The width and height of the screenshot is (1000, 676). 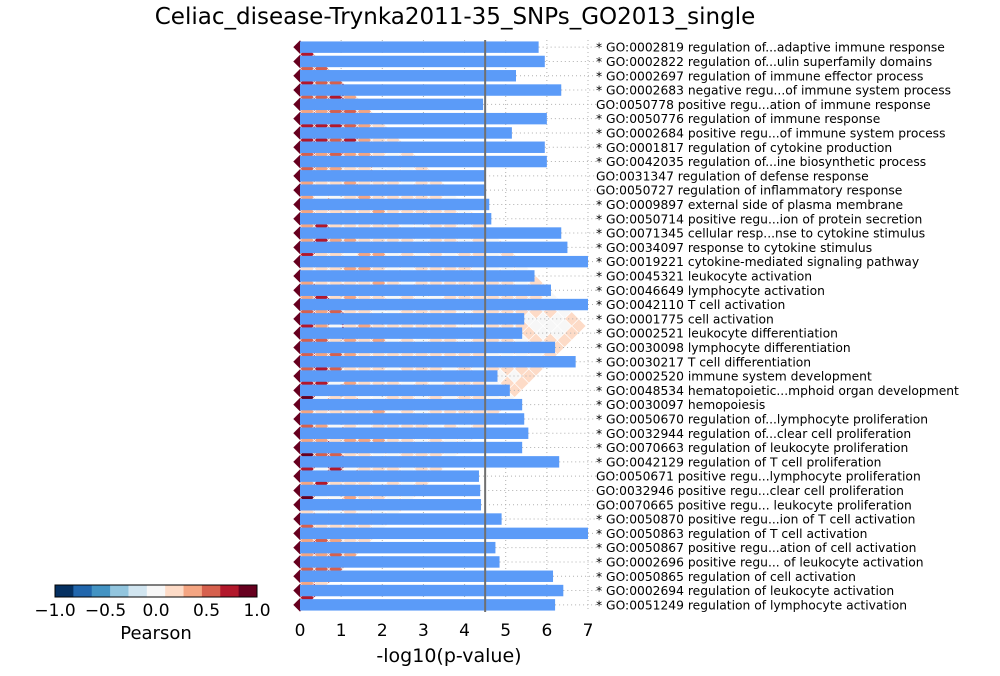 I want to click on term-label: * GO:0042110 T cell activation, so click(x=690, y=305).